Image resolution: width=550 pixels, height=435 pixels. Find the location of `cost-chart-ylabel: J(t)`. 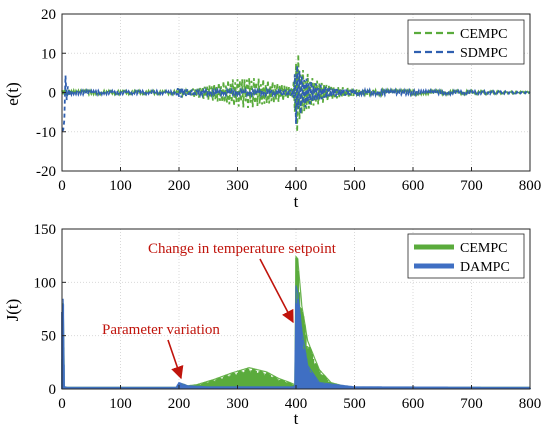

cost-chart-ylabel: J(t) is located at coordinates (12, 310).